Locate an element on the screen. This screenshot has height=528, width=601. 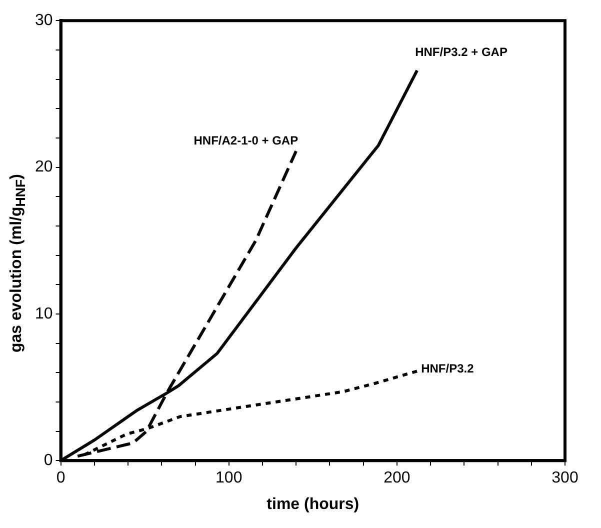
x-tick-label: 0 is located at coordinates (61, 478).